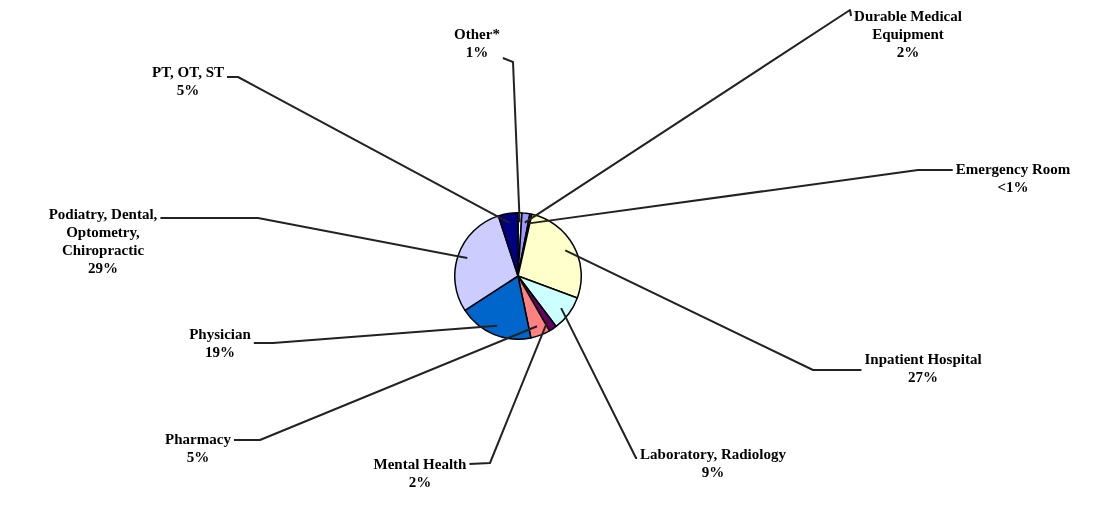 This screenshot has width=1109, height=516. What do you see at coordinates (713, 472) in the screenshot?
I see `data-label: 9%` at bounding box center [713, 472].